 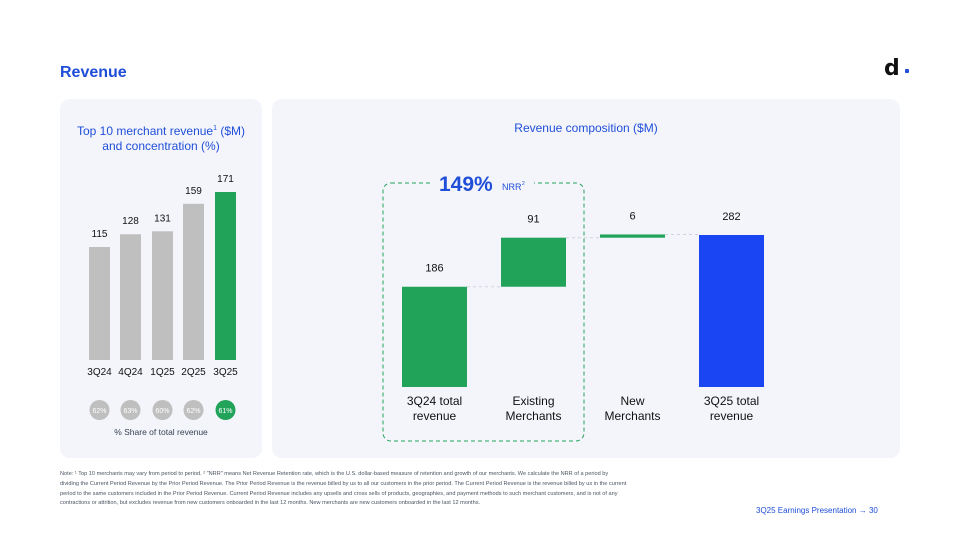 I want to click on left-title-unit: ($M), so click(x=231, y=131).